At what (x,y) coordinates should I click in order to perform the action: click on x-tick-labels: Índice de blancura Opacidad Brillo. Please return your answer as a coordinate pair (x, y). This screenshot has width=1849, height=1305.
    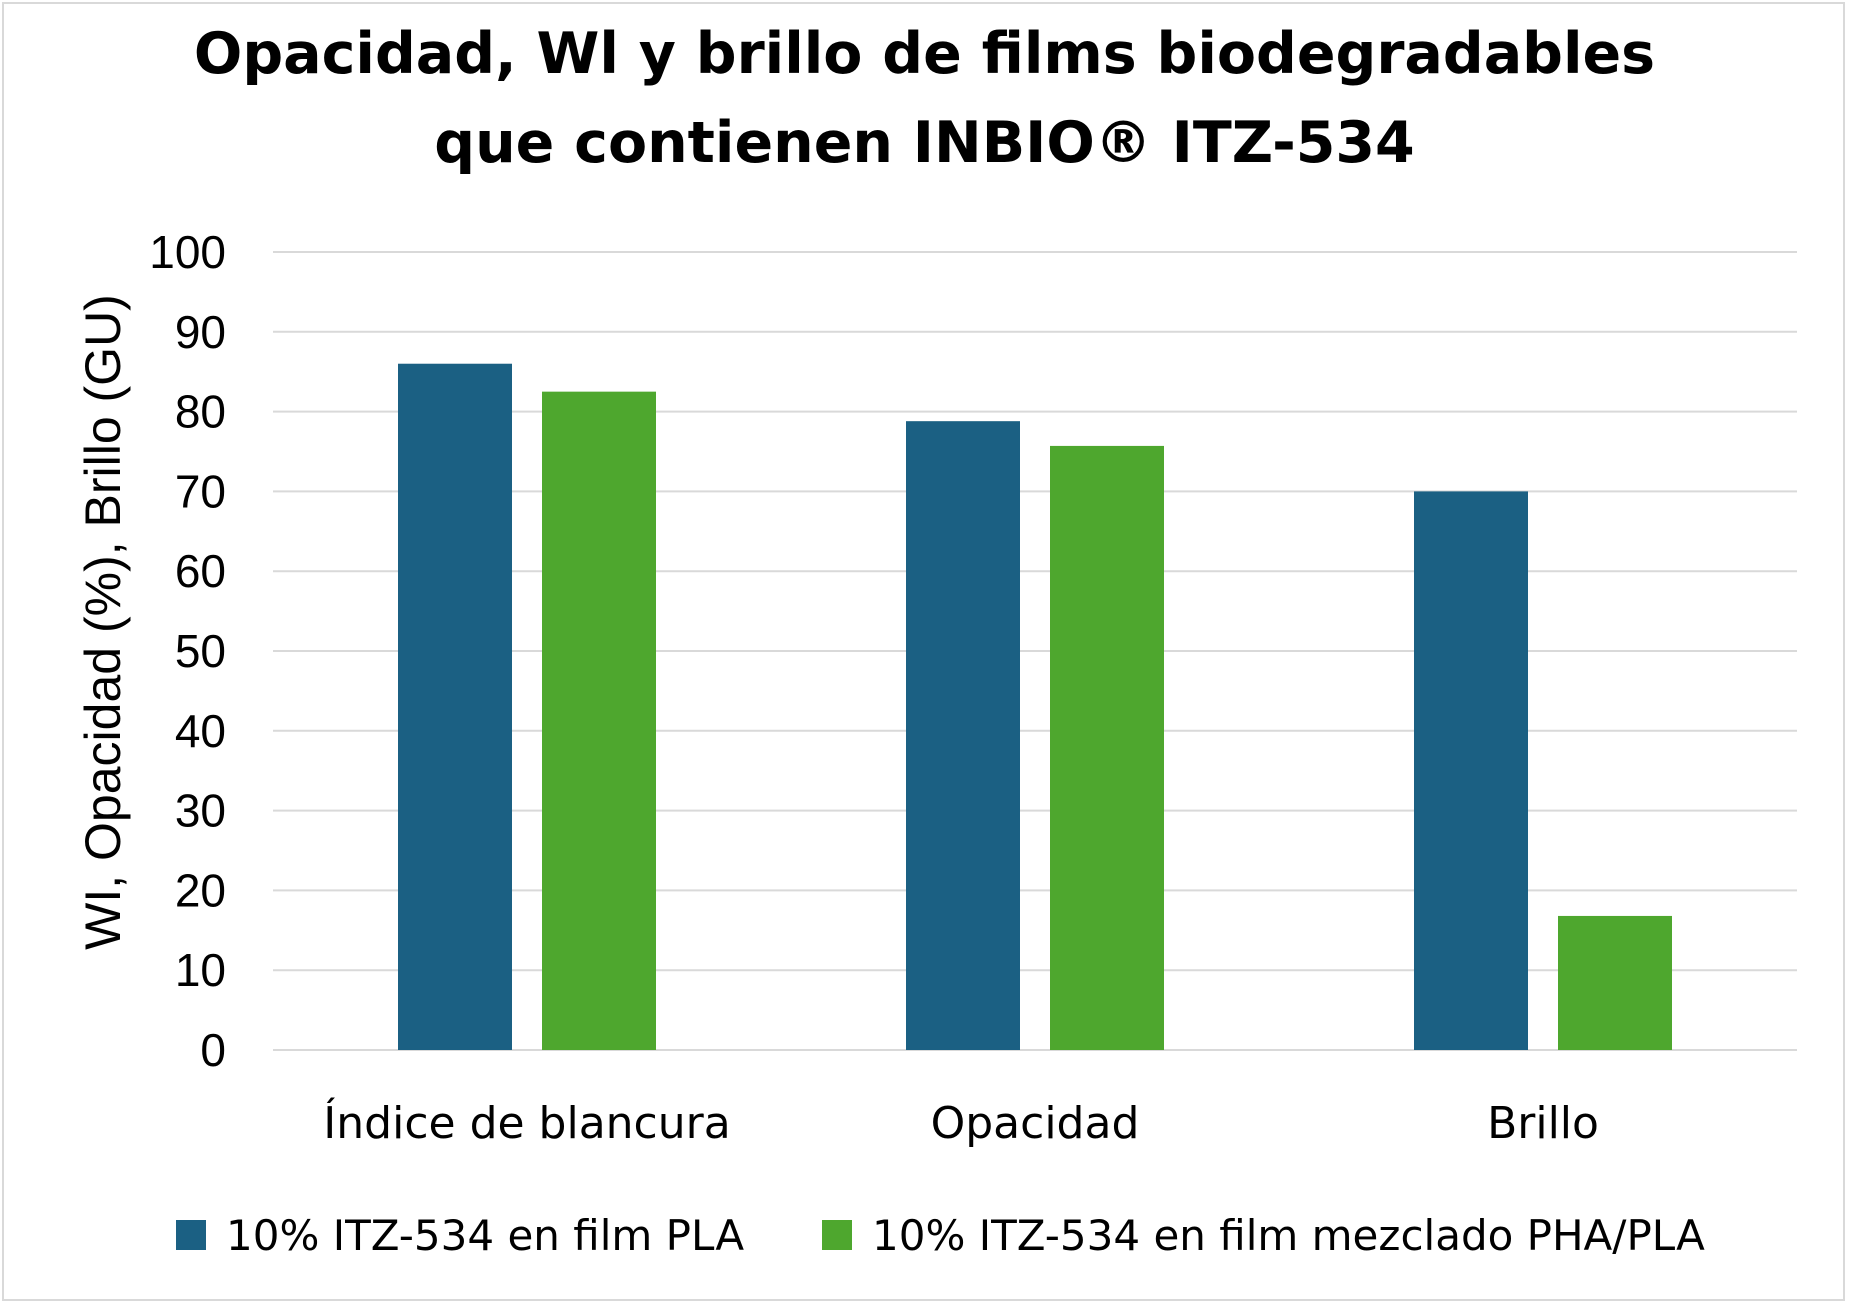
    Looking at the image, I should click on (961, 1122).